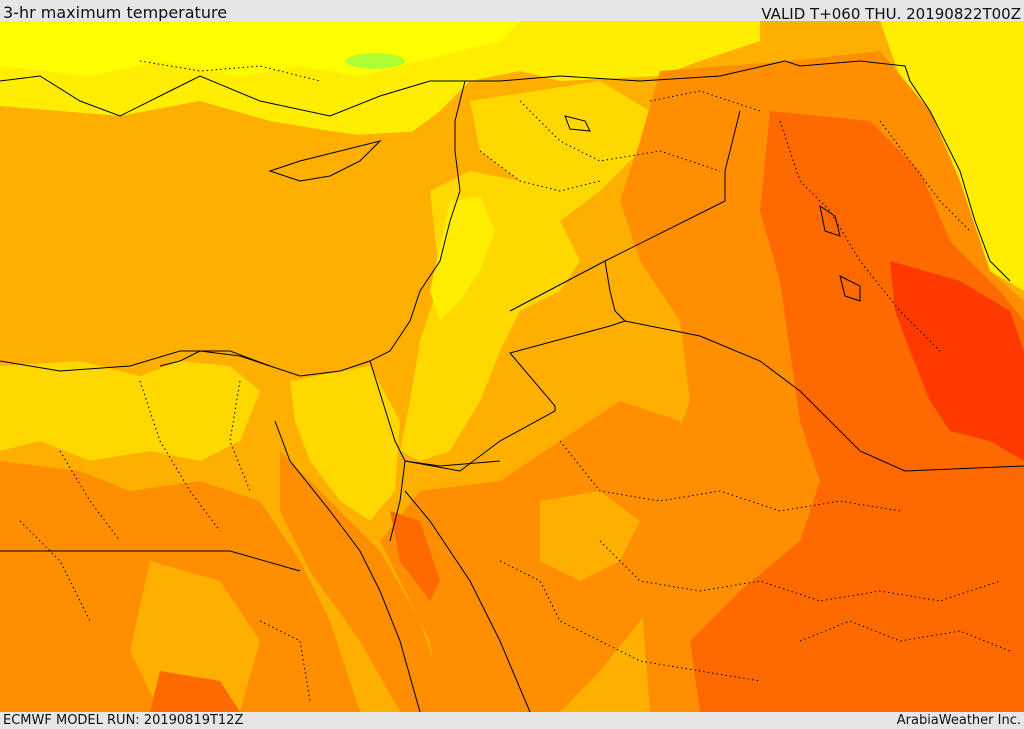 The height and width of the screenshot is (729, 1024). I want to click on map-title: 3-hr maximum temperature, so click(115, 12).